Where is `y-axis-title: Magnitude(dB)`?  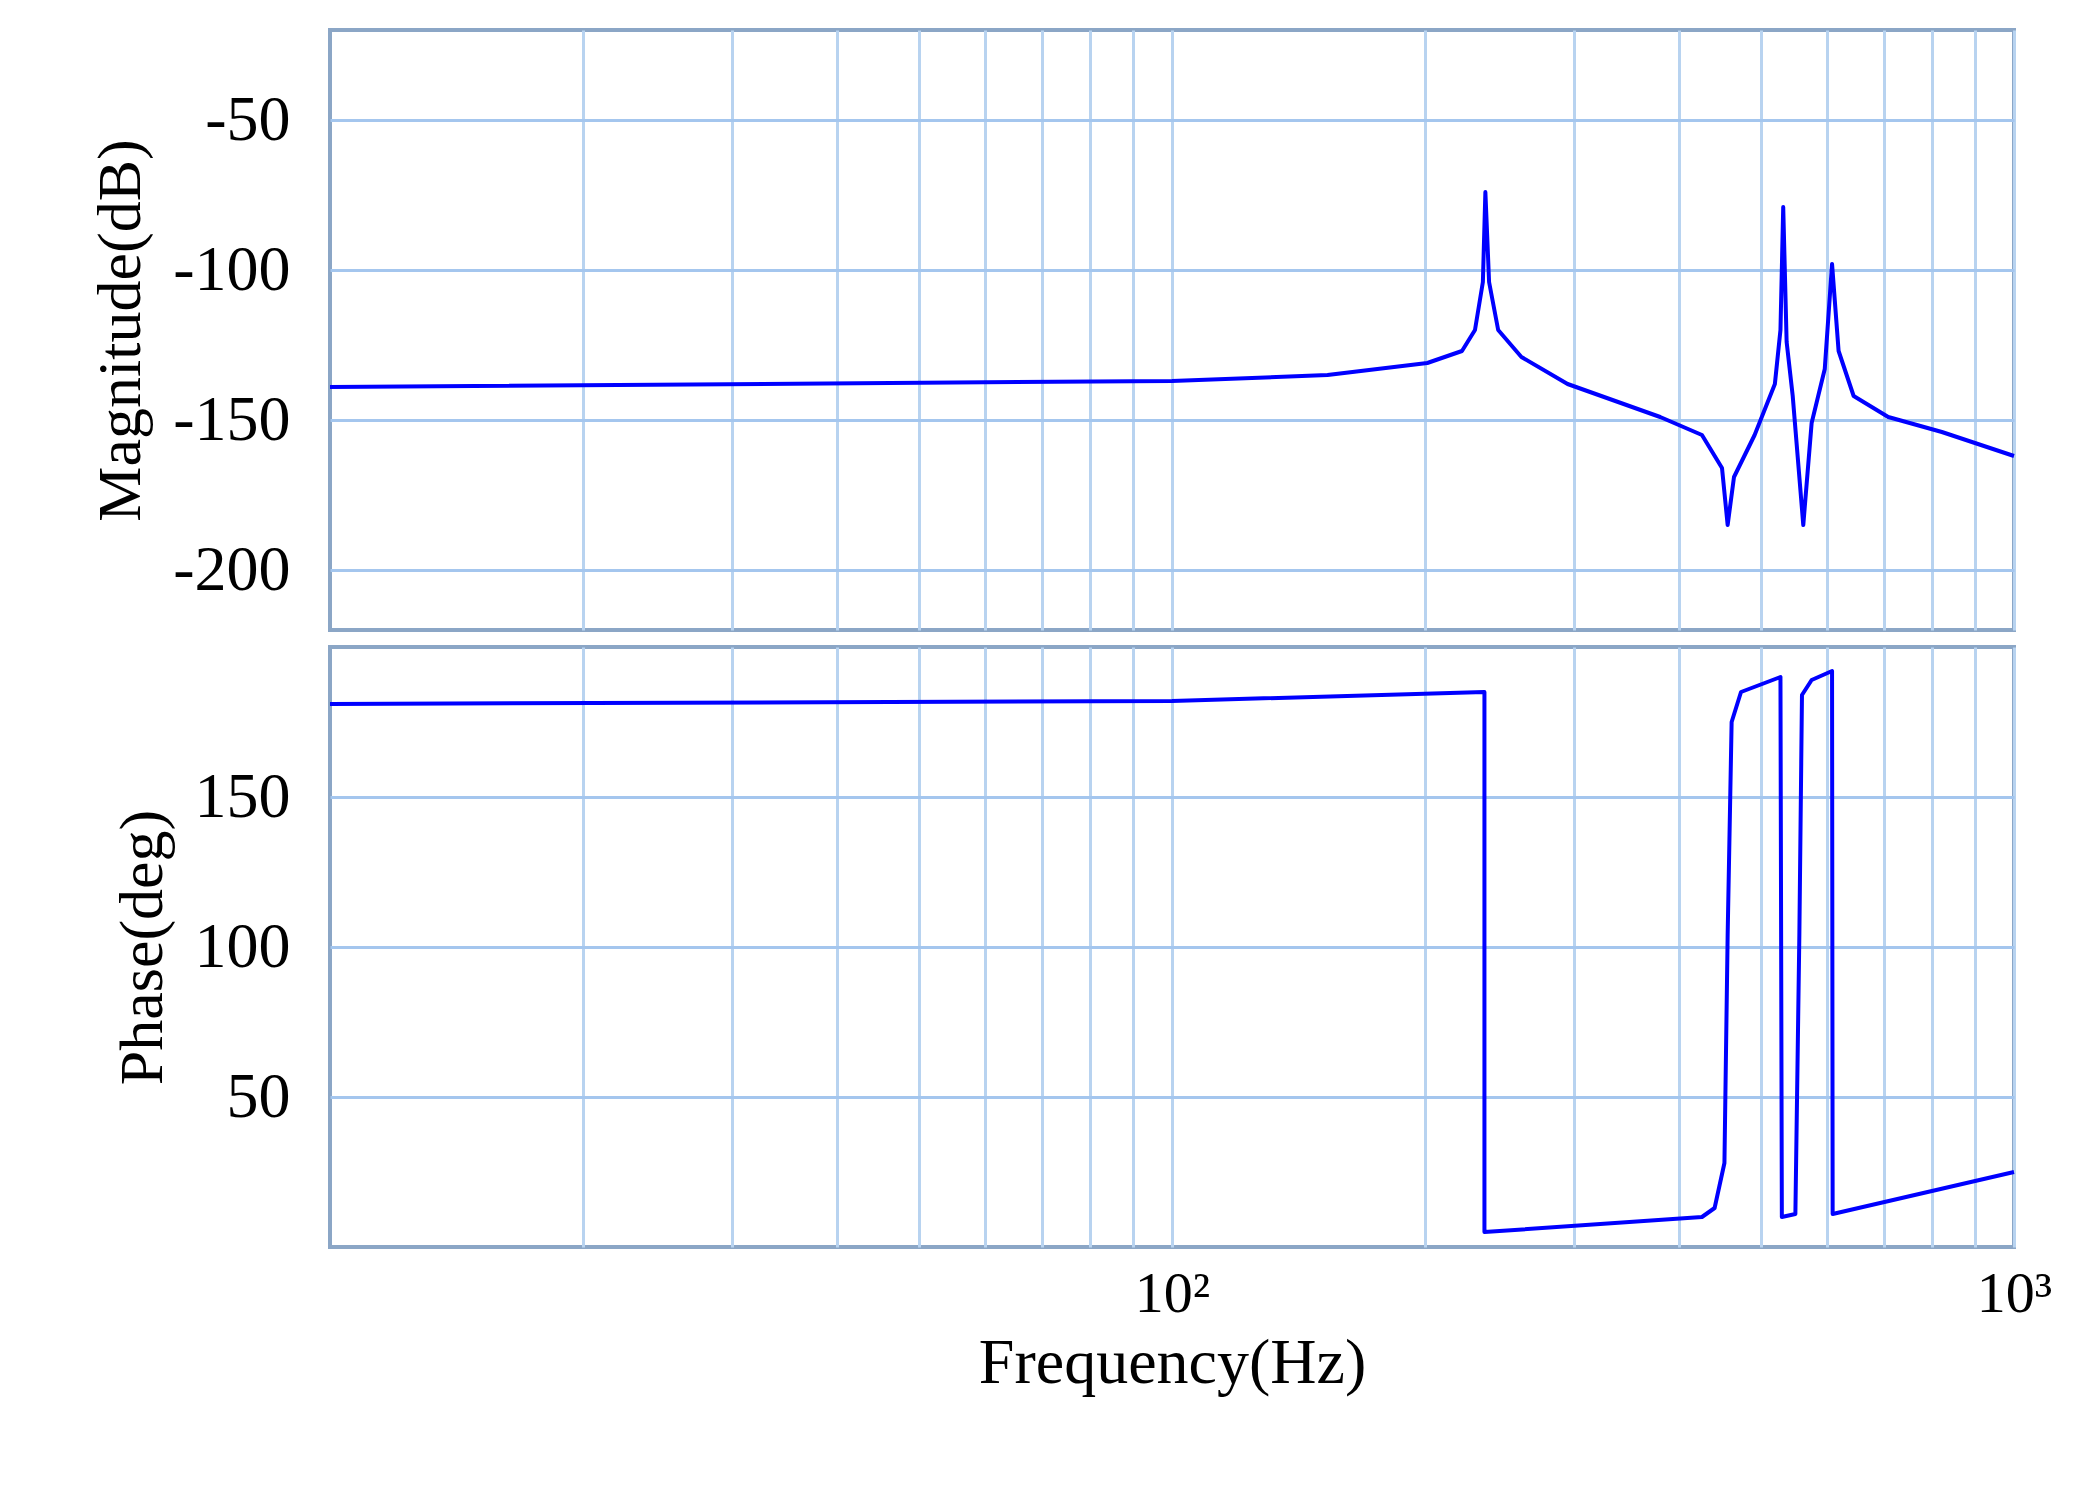 y-axis-title: Magnitude(dB) is located at coordinates (120, 330).